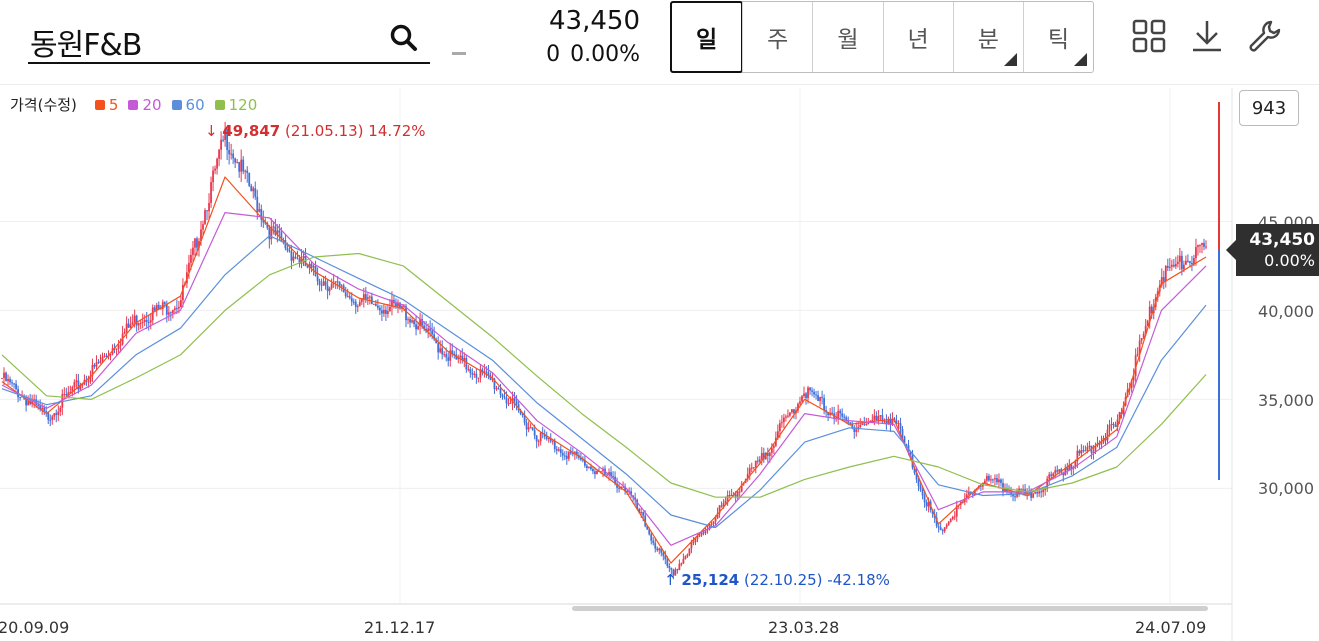  Describe the element at coordinates (1265, 36) in the screenshot. I see `wrench-icon` at that location.